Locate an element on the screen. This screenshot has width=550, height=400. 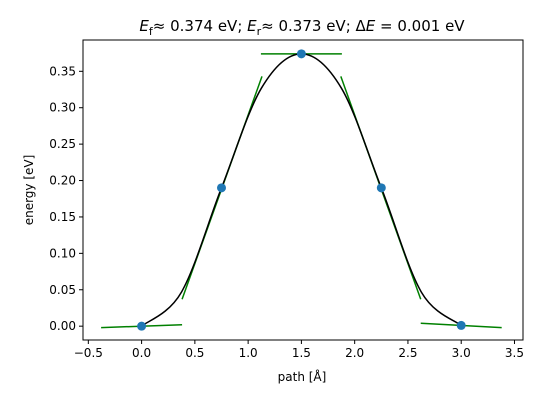
ef-symbol: E is located at coordinates (144, 26).